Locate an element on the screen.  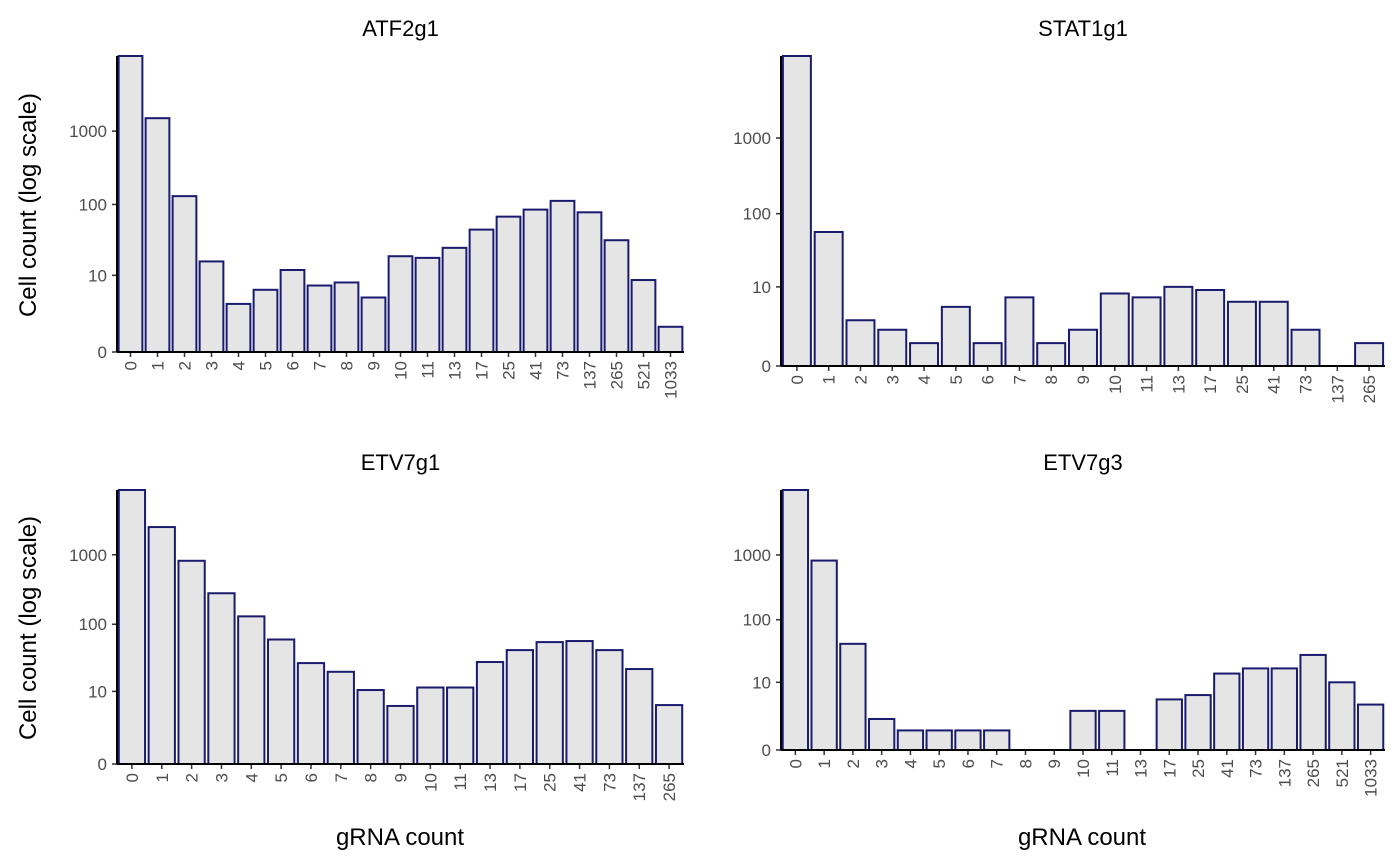
y-tick-label: 1000 is located at coordinates (752, 555).